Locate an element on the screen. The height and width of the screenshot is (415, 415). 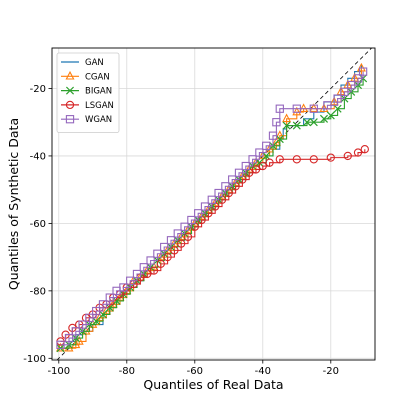
legend-item-lsgan: LSGAN is located at coordinates (87, 105).